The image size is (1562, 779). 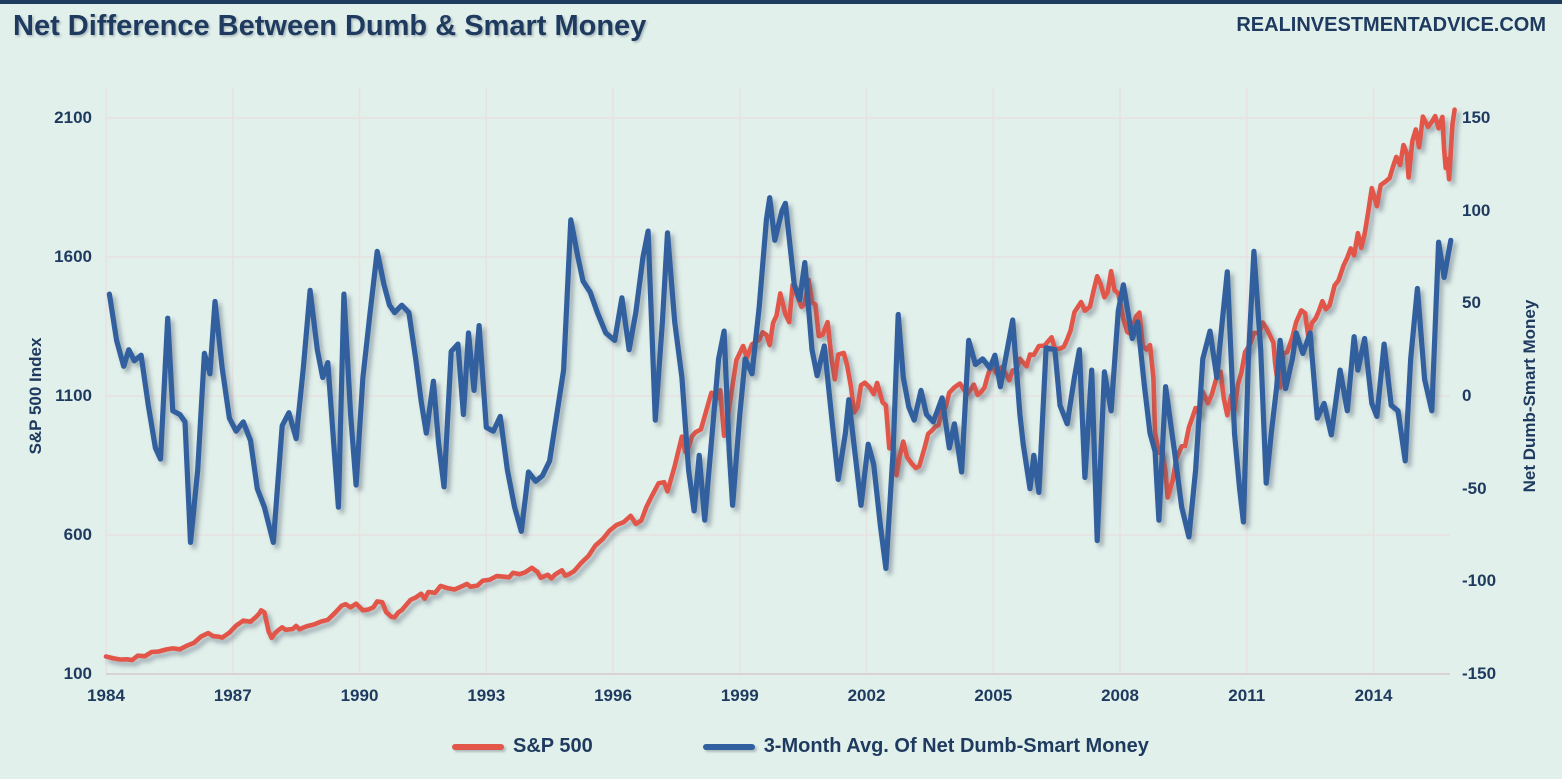 What do you see at coordinates (1391, 25) in the screenshot?
I see `watermark-text: REALINVESTMENTADVICE.COM` at bounding box center [1391, 25].